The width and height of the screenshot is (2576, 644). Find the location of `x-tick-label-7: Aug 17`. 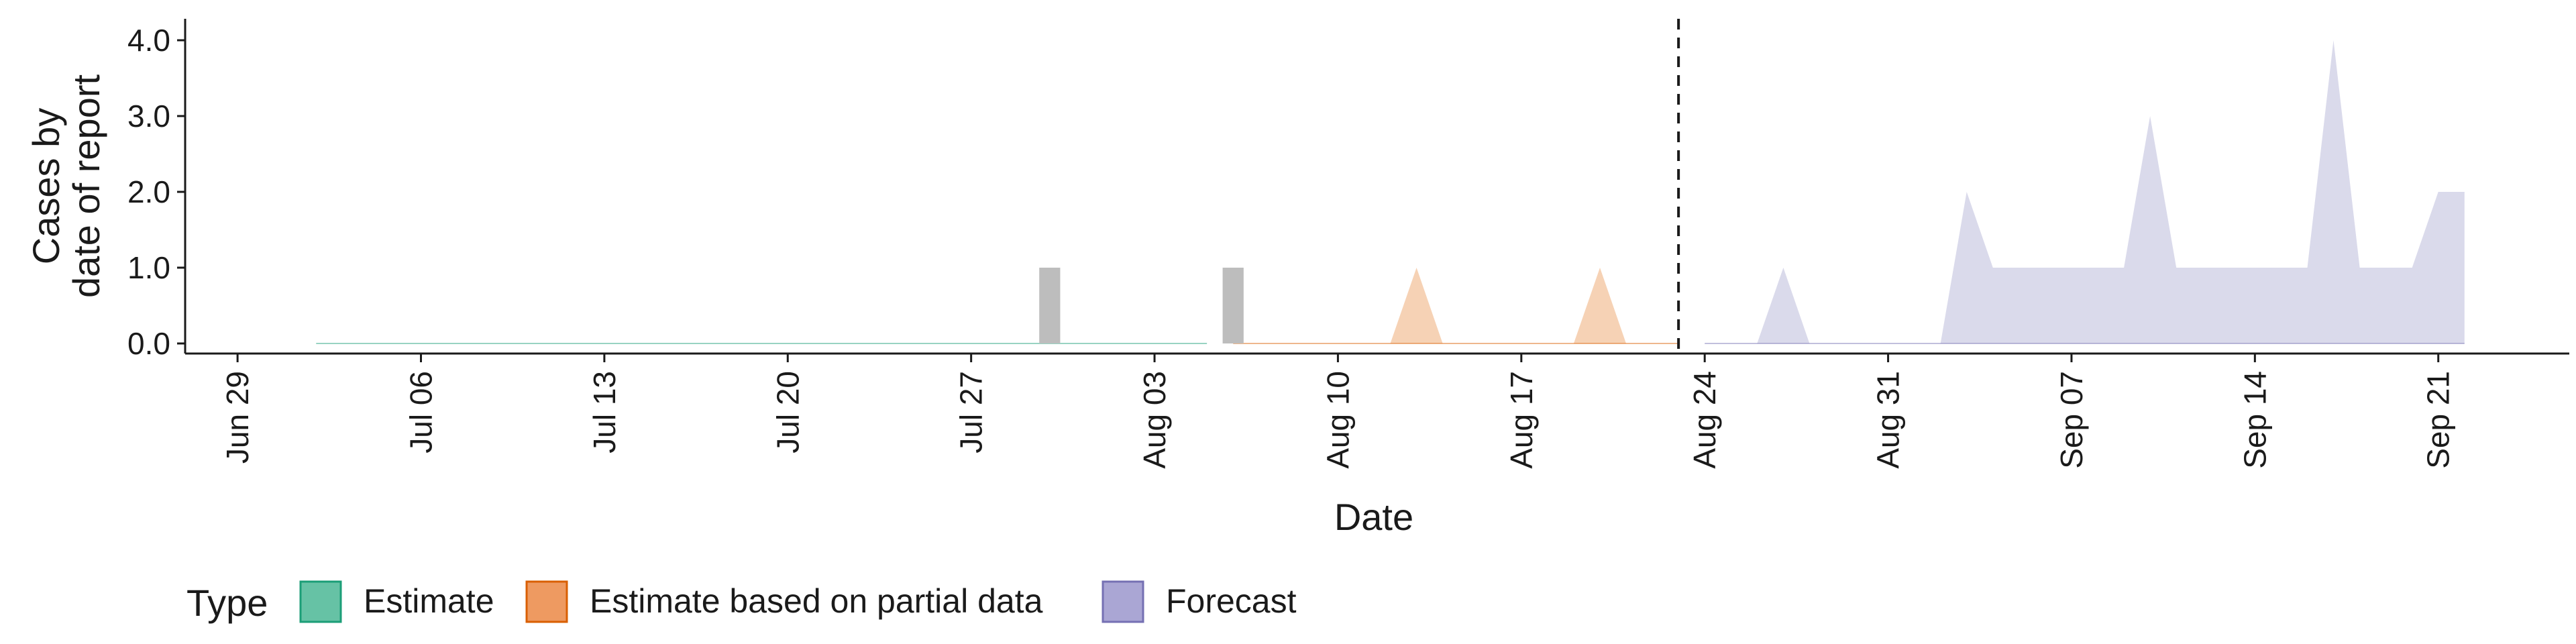

x-tick-label-7: Aug 17 is located at coordinates (1521, 420).